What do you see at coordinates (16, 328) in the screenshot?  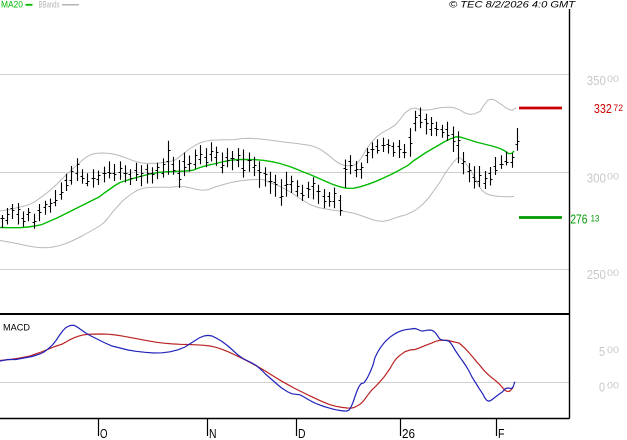 I see `svg-text: MACD` at bounding box center [16, 328].